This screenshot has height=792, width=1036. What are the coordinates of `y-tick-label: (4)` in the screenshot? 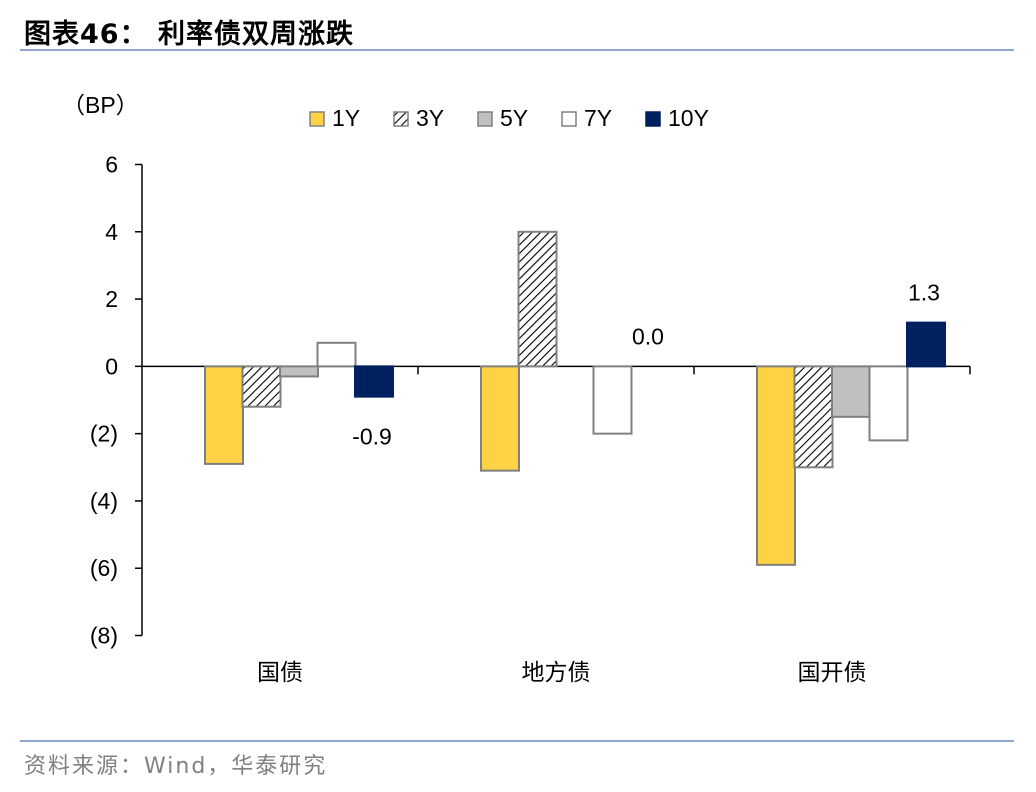 It's located at (104, 501).